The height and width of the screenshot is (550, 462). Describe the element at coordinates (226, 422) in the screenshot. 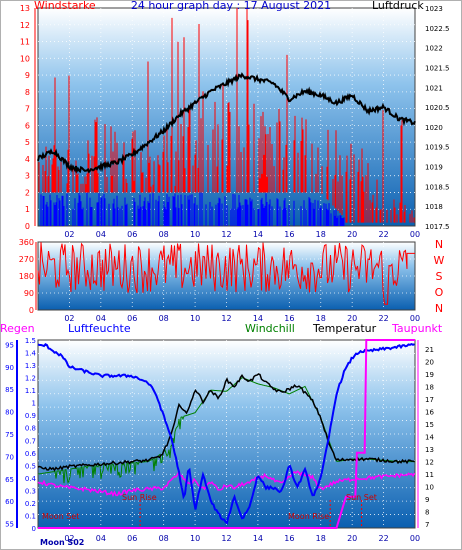

I see `temperature-line` at that location.